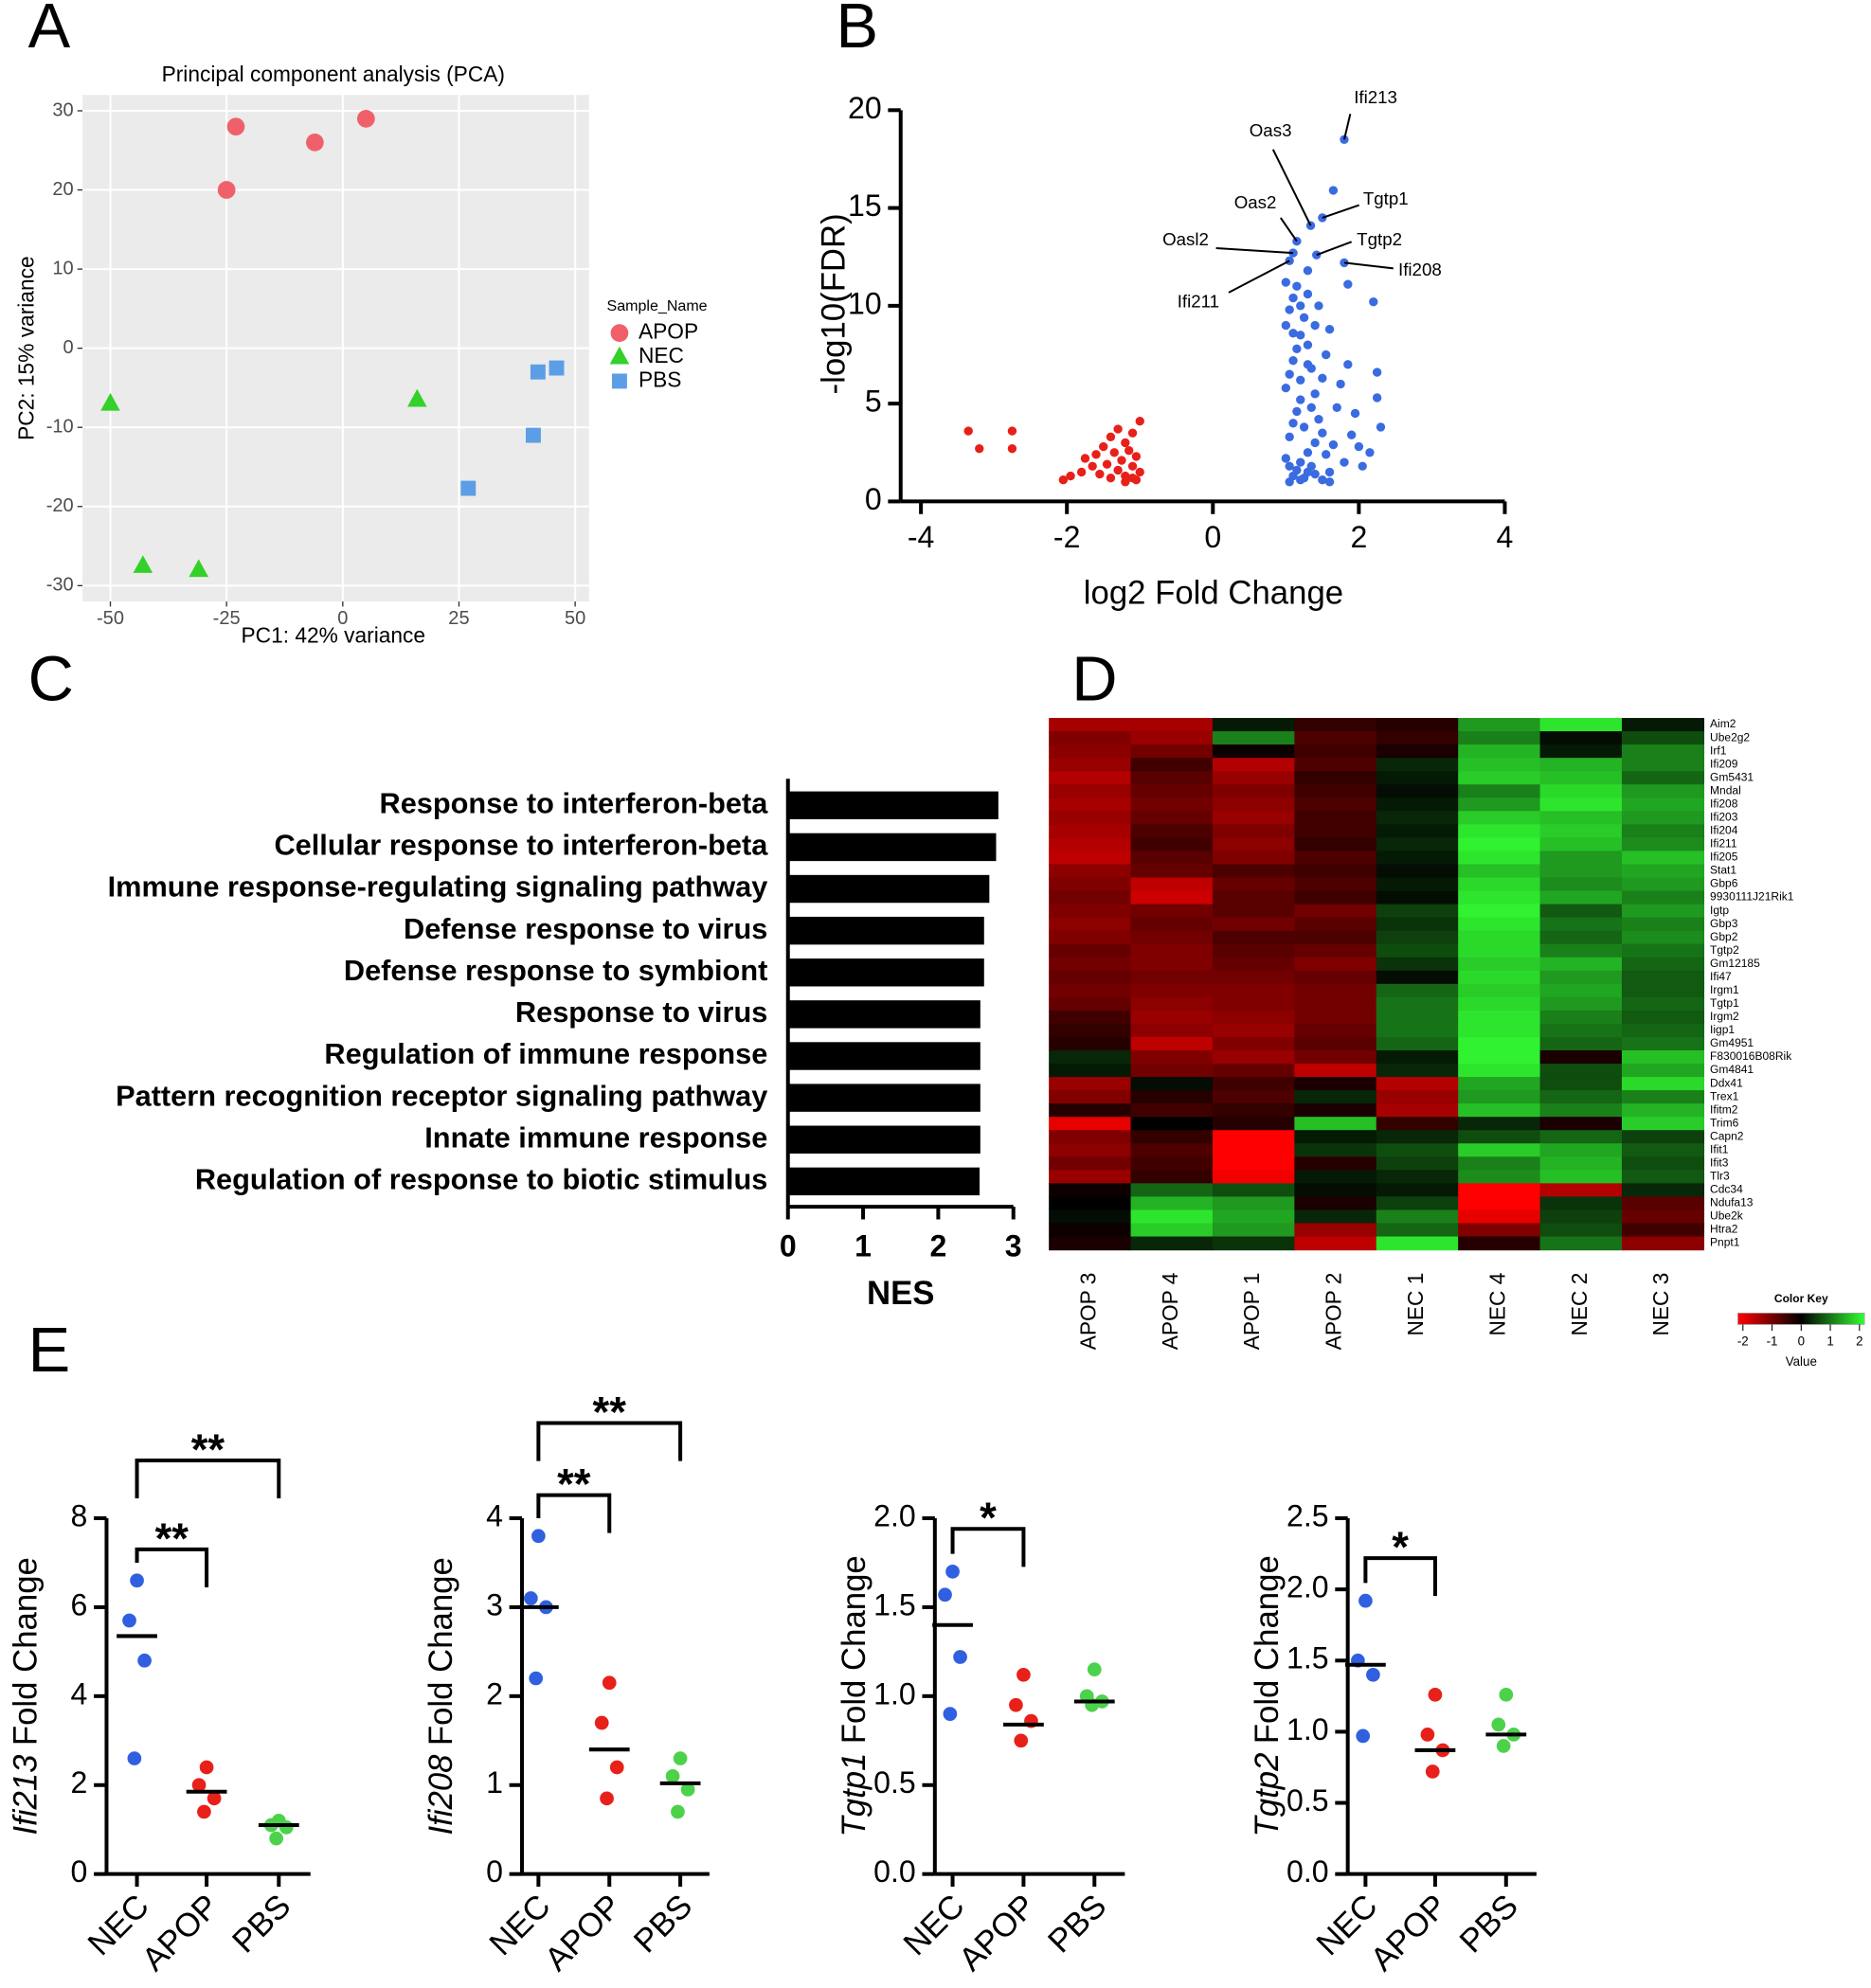 This screenshot has width=1871, height=1988. What do you see at coordinates (1725, 1242) in the screenshot?
I see `row-label: Pnpt1` at bounding box center [1725, 1242].